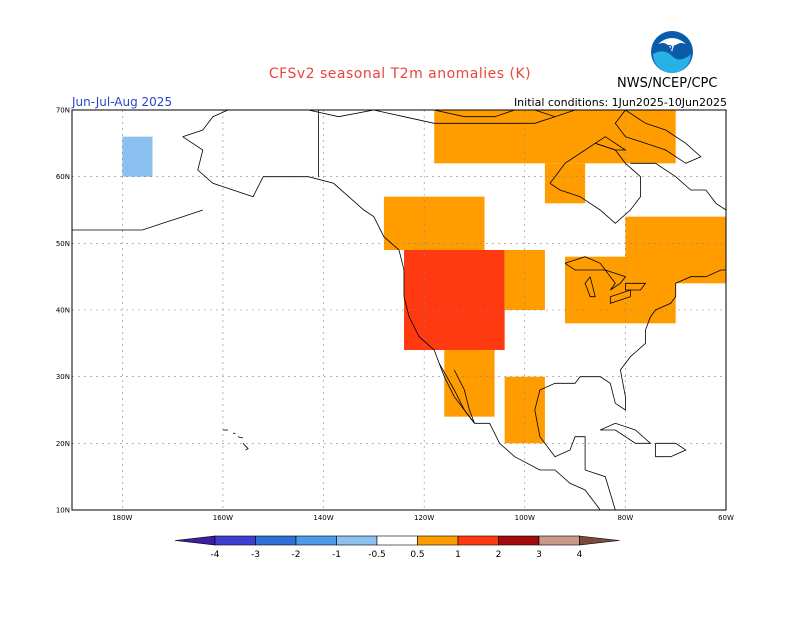 The width and height of the screenshot is (800, 618). Describe the element at coordinates (377, 555) in the screenshot. I see `colorbar-tick-label: -0.5` at that location.